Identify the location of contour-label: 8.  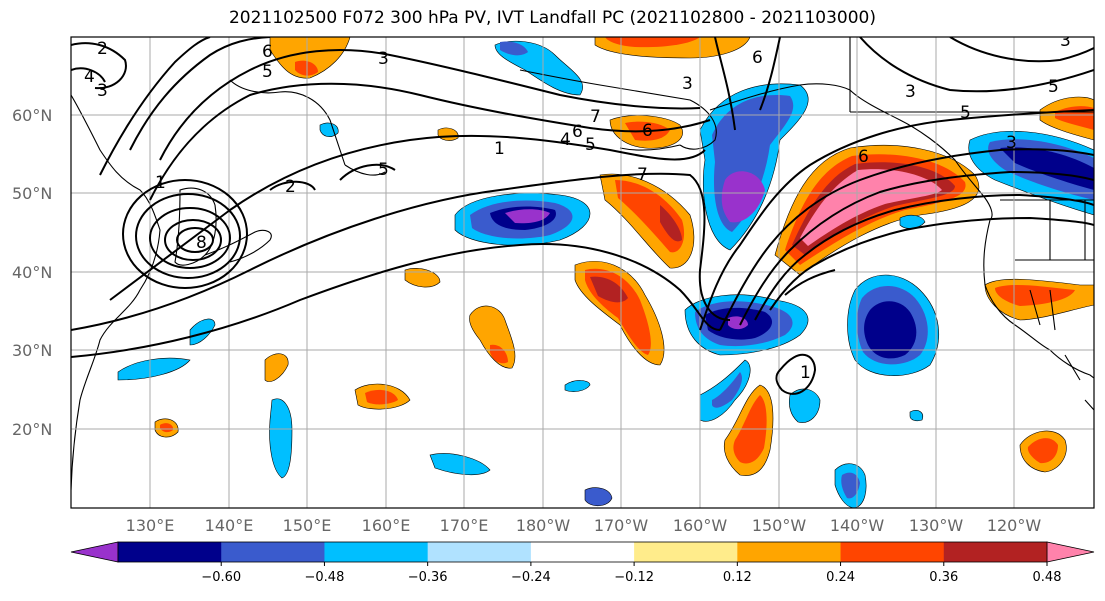
(201, 243).